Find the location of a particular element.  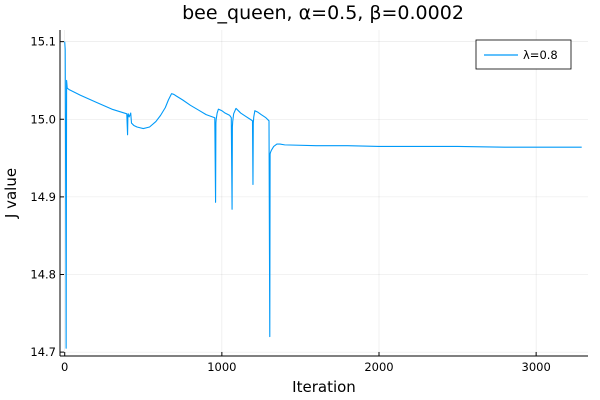

y-tick-label: 15.1 is located at coordinates (43, 42).